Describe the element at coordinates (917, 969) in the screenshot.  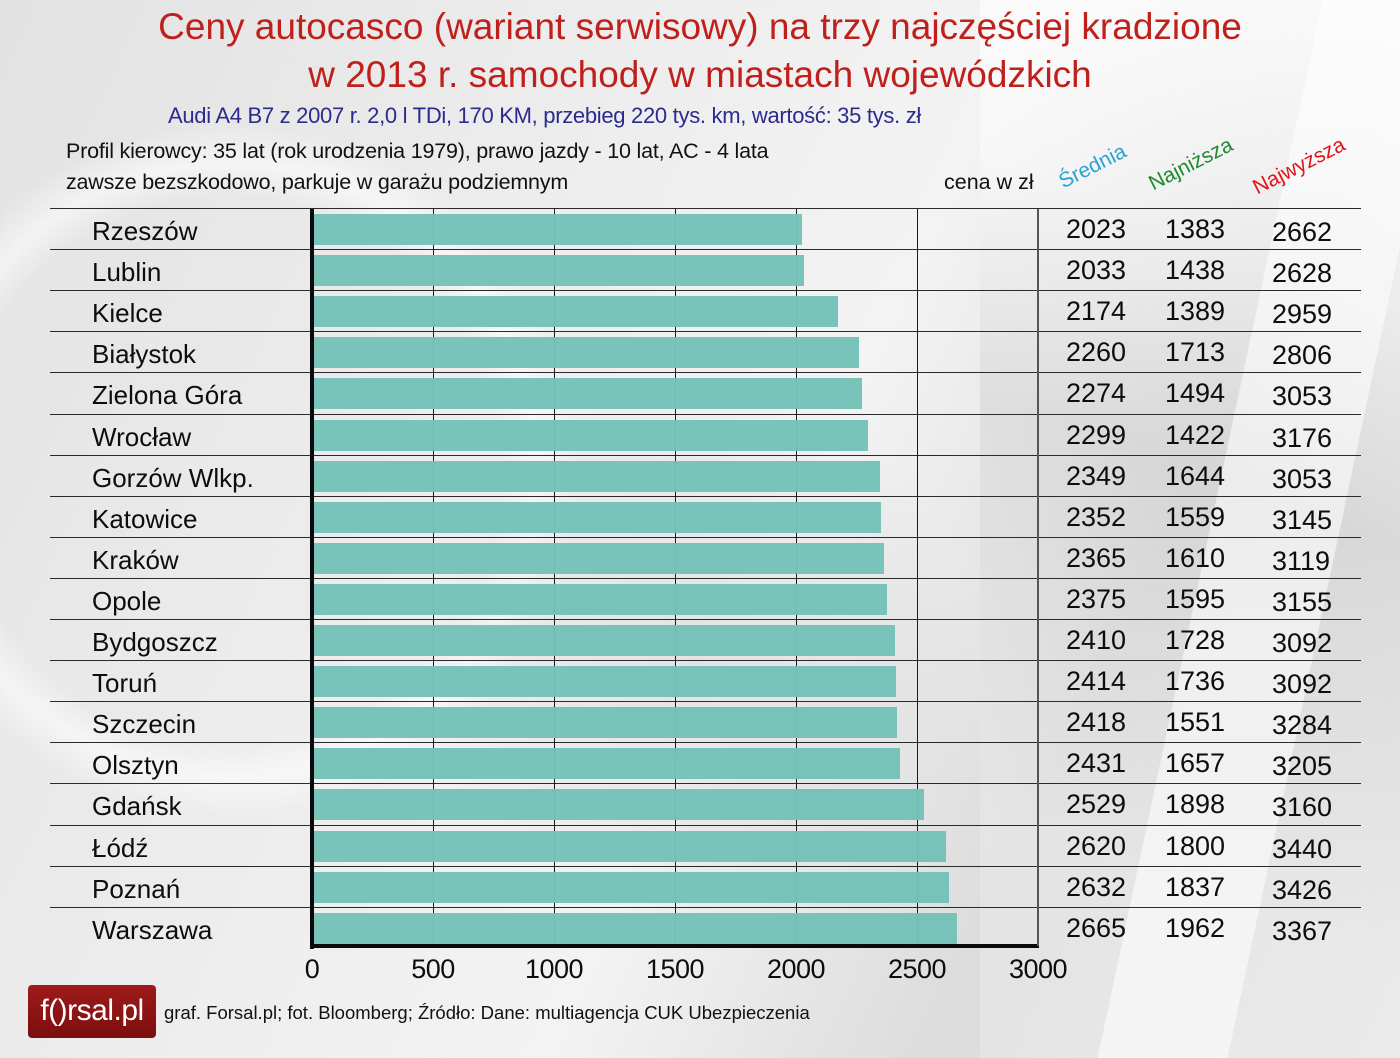
I see `x-tick-label: 2500` at that location.